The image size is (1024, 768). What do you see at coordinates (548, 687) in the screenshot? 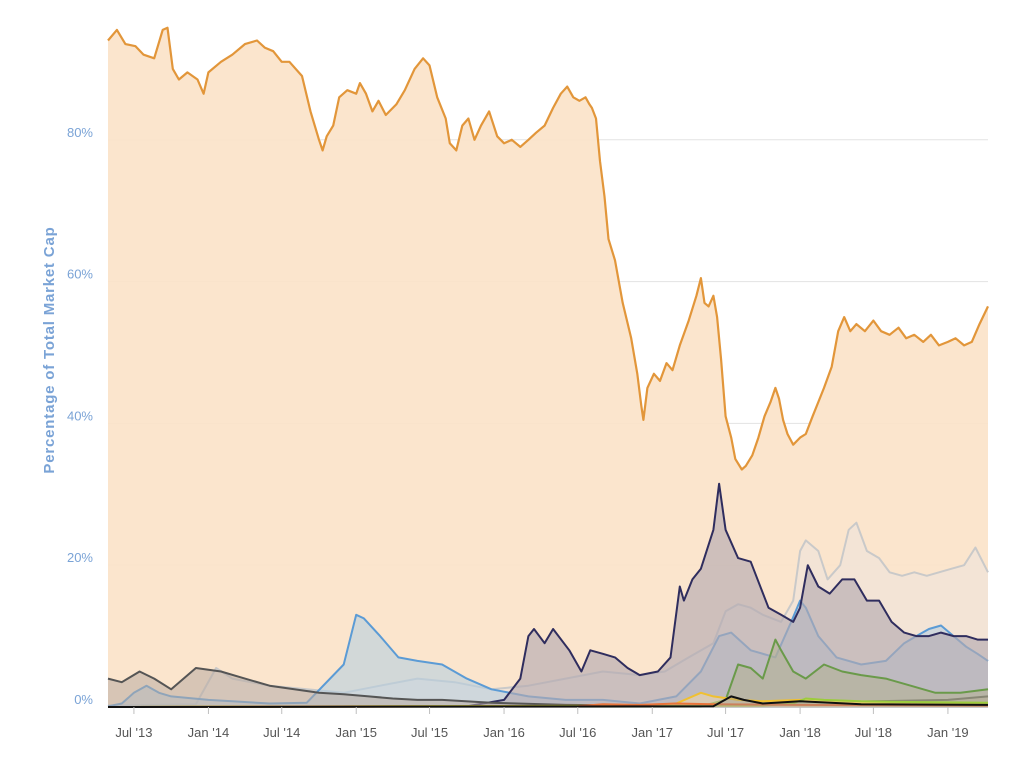
I see `series-5-area` at bounding box center [548, 687].